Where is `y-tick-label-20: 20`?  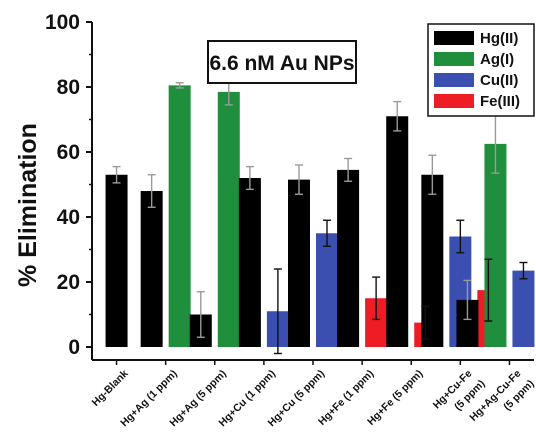 y-tick-label-20: 20 is located at coordinates (68, 282).